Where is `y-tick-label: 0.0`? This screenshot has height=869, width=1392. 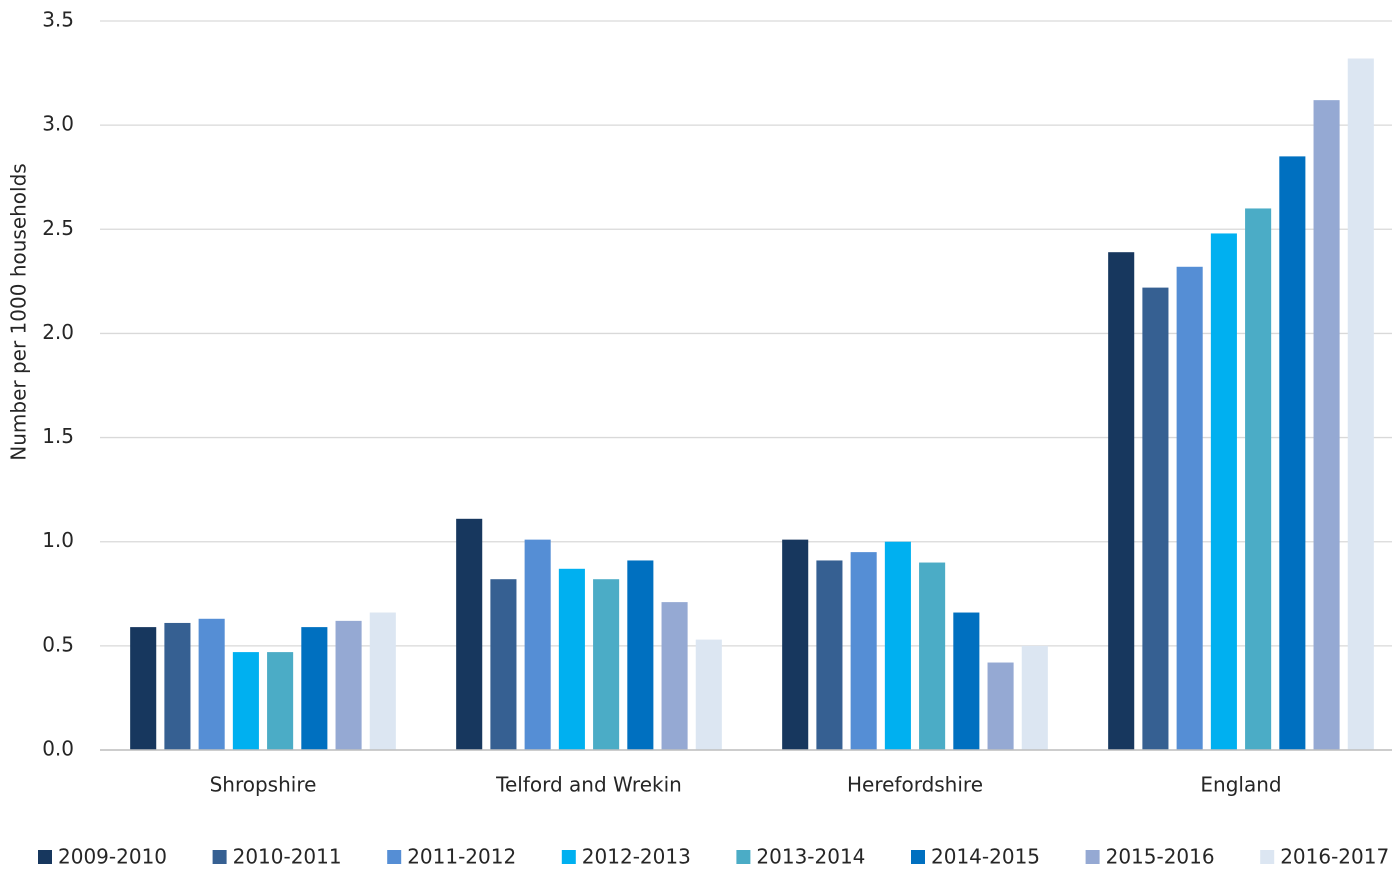 y-tick-label: 0.0 is located at coordinates (58, 749).